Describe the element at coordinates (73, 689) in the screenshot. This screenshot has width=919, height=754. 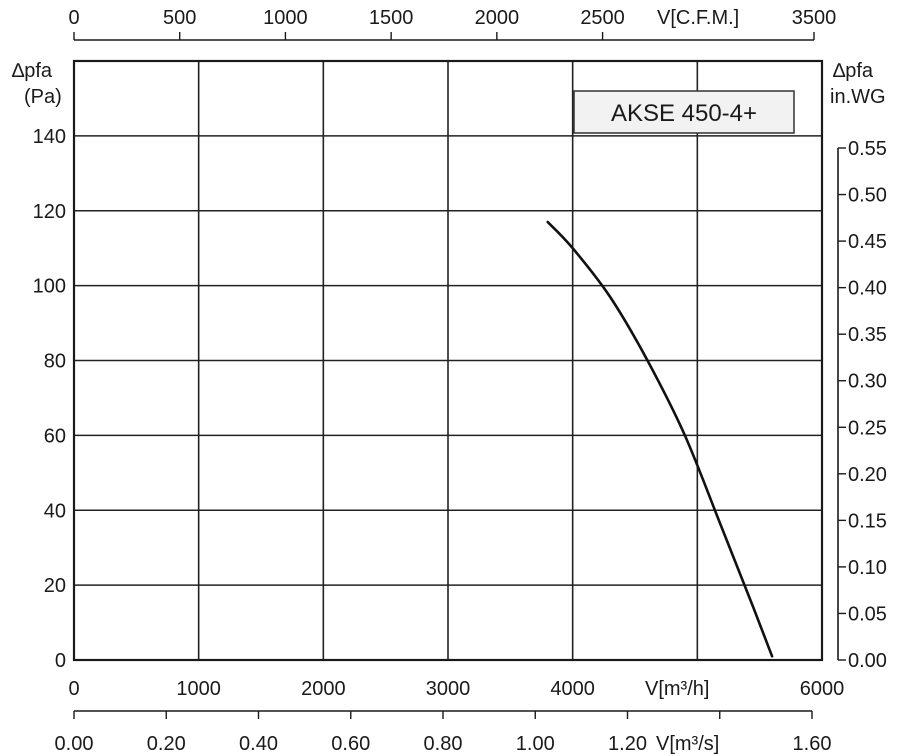
I see `x-tick-label: 0` at that location.